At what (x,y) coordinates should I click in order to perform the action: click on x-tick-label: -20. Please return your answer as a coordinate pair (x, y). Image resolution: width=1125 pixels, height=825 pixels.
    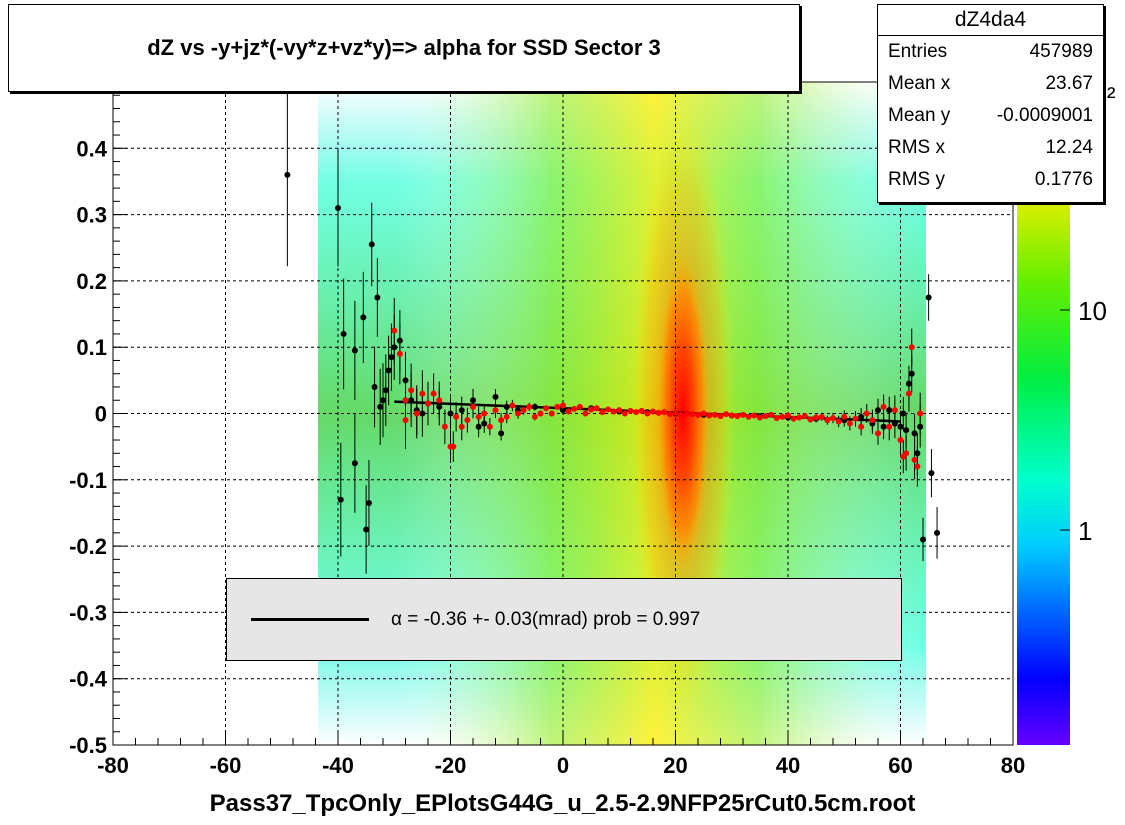
    Looking at the image, I should click on (451, 765).